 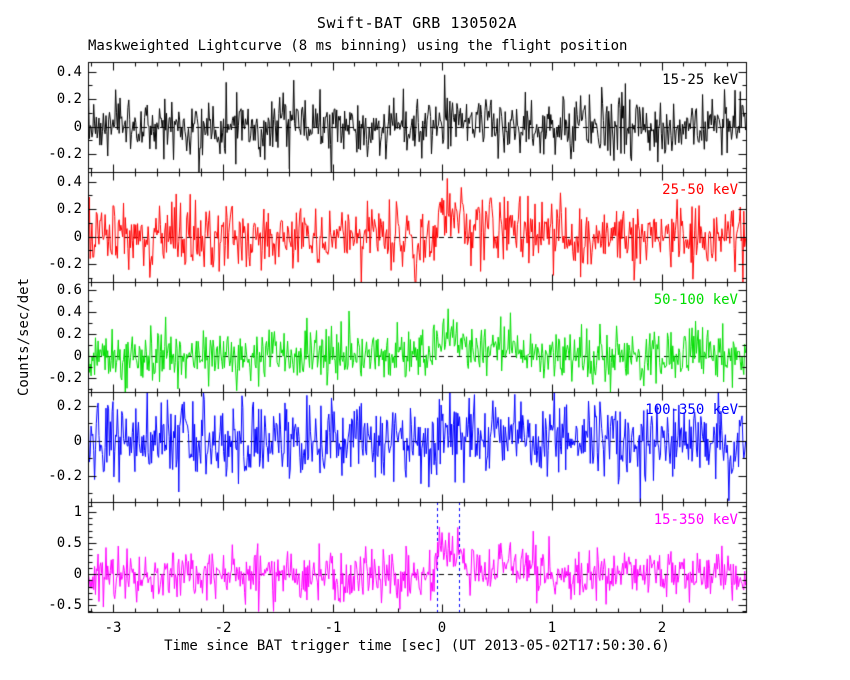 What do you see at coordinates (662, 628) in the screenshot?
I see `x-tick-label: 2` at bounding box center [662, 628].